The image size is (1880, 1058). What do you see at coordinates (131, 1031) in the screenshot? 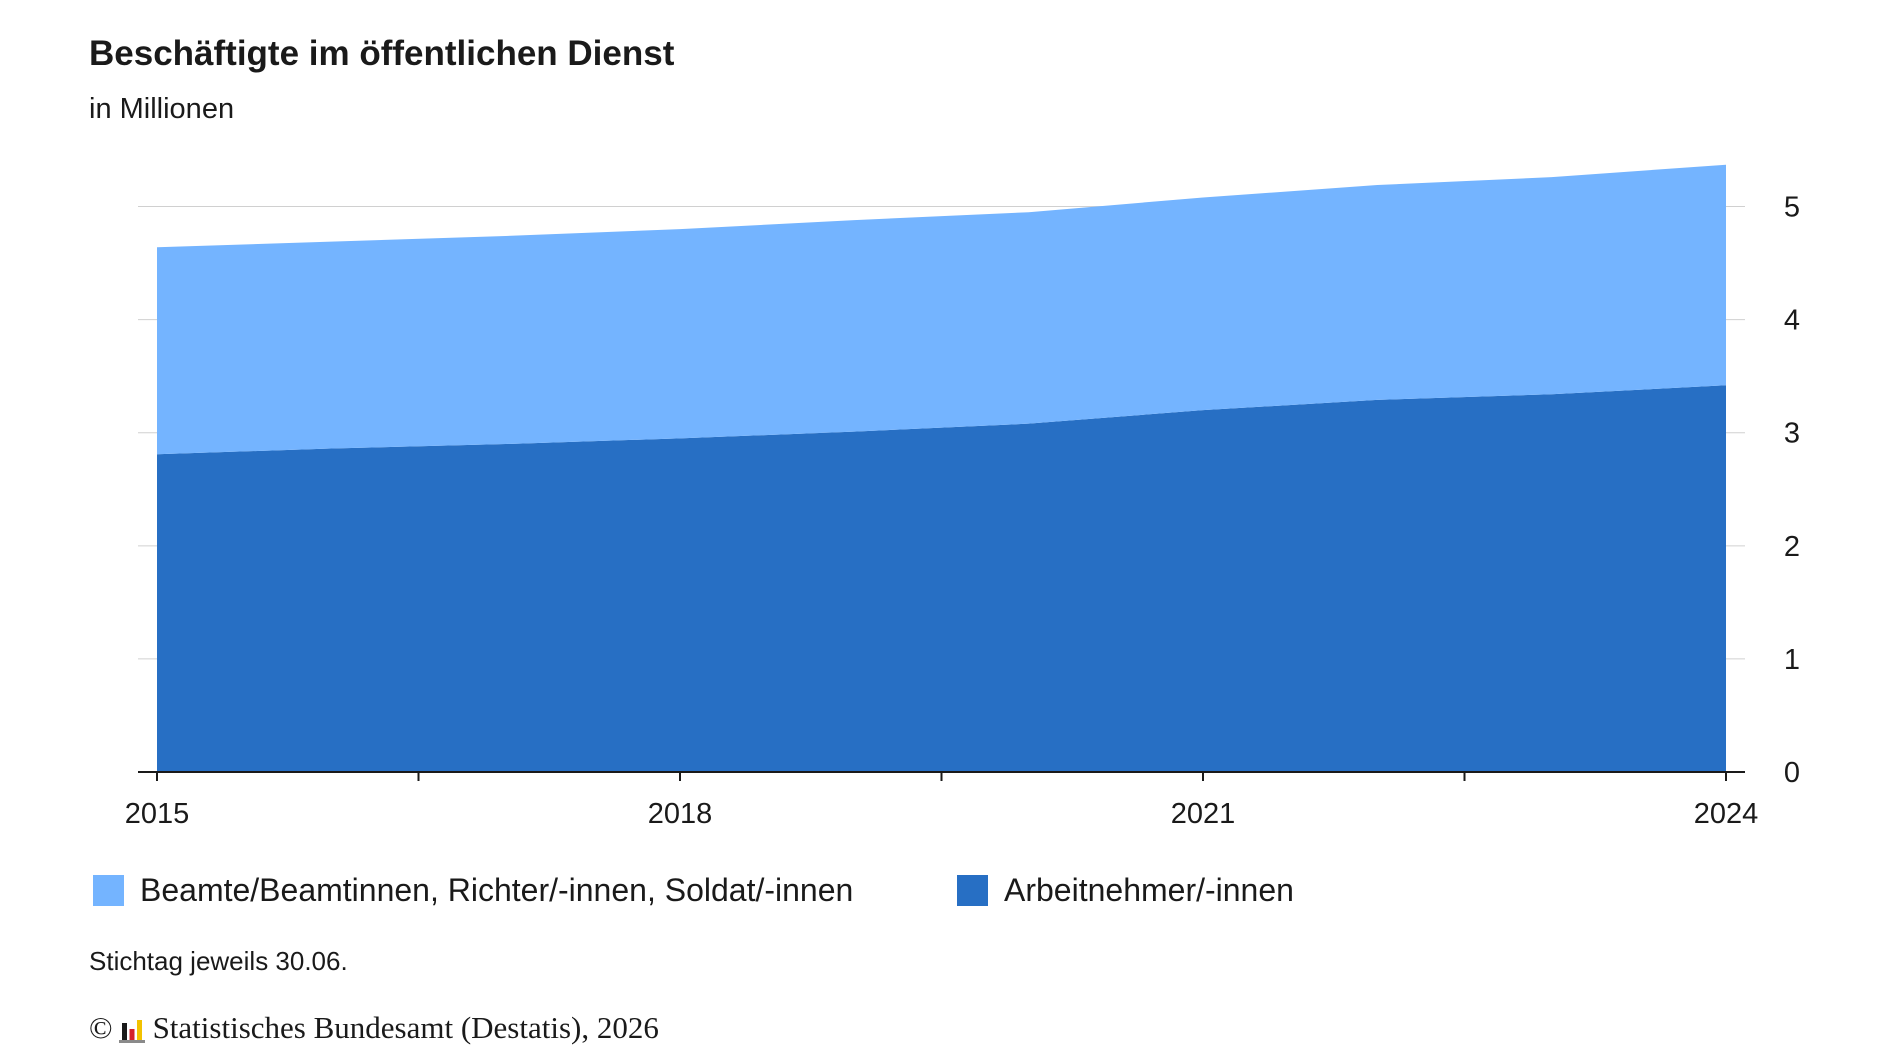
I see `destatis-logo-icon` at bounding box center [131, 1031].